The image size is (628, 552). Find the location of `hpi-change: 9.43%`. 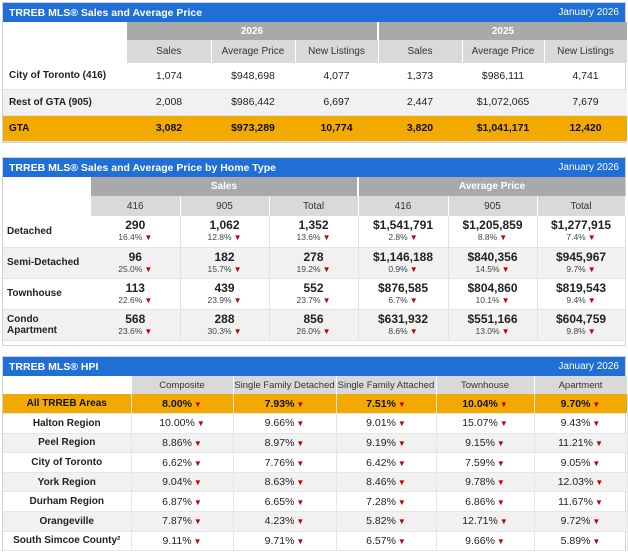

hpi-change: 9.43% is located at coordinates (575, 423).